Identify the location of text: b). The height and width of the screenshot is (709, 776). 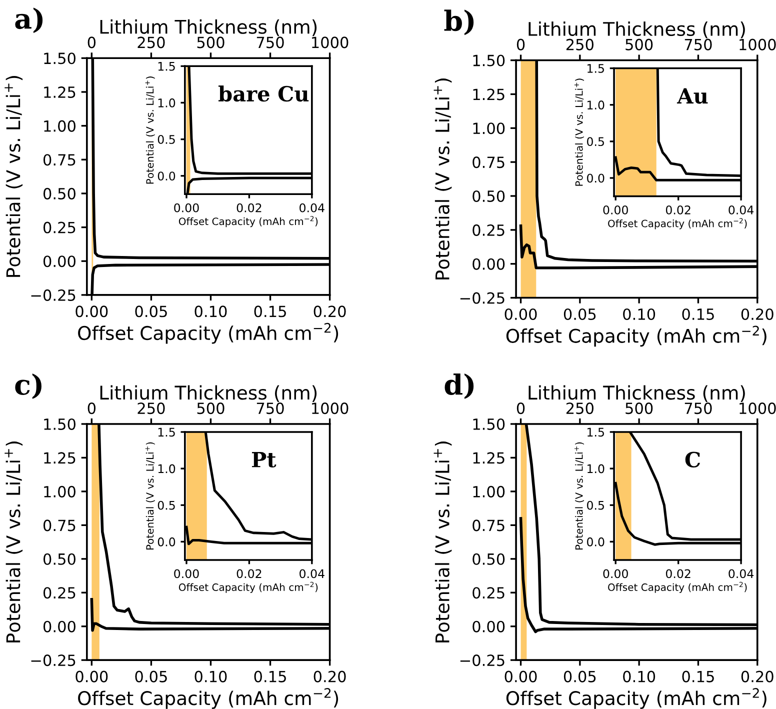
(459, 23).